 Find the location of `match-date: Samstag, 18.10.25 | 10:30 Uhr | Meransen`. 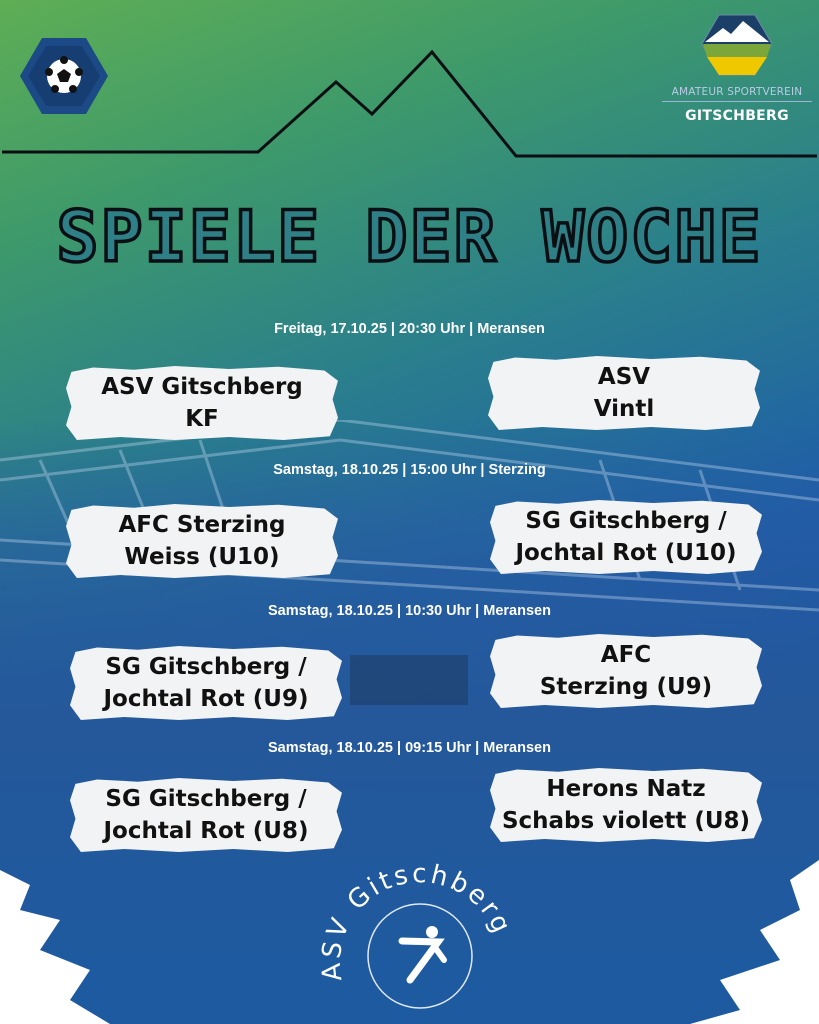

match-date: Samstag, 18.10.25 | 10:30 Uhr | Meransen is located at coordinates (409, 611).